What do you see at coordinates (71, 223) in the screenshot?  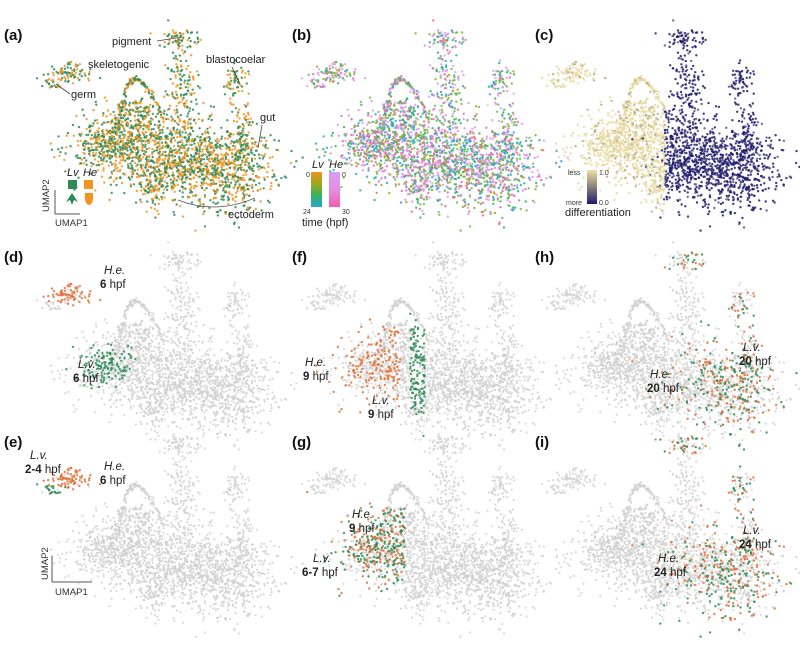 I see `axis-x-label-a: UMAP1` at bounding box center [71, 223].